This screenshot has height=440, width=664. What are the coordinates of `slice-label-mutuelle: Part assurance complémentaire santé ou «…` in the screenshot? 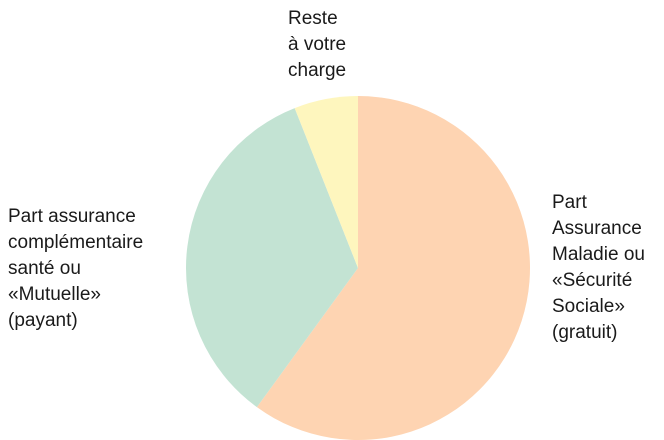 It's located at (75, 269).